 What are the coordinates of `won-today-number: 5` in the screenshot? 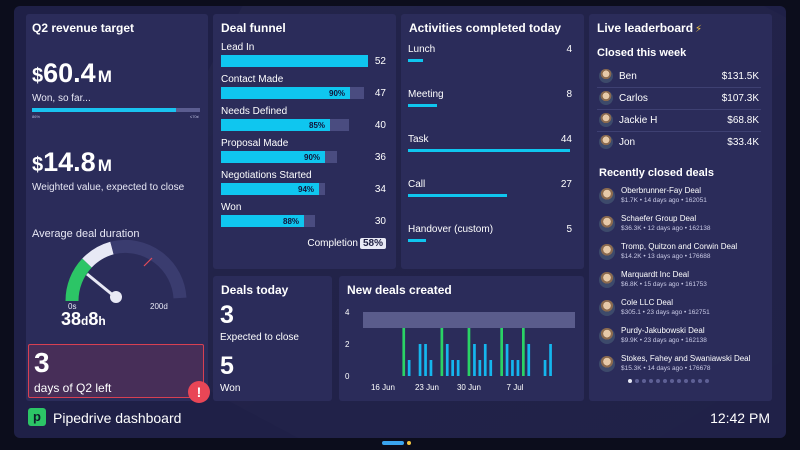 It's located at (227, 366).